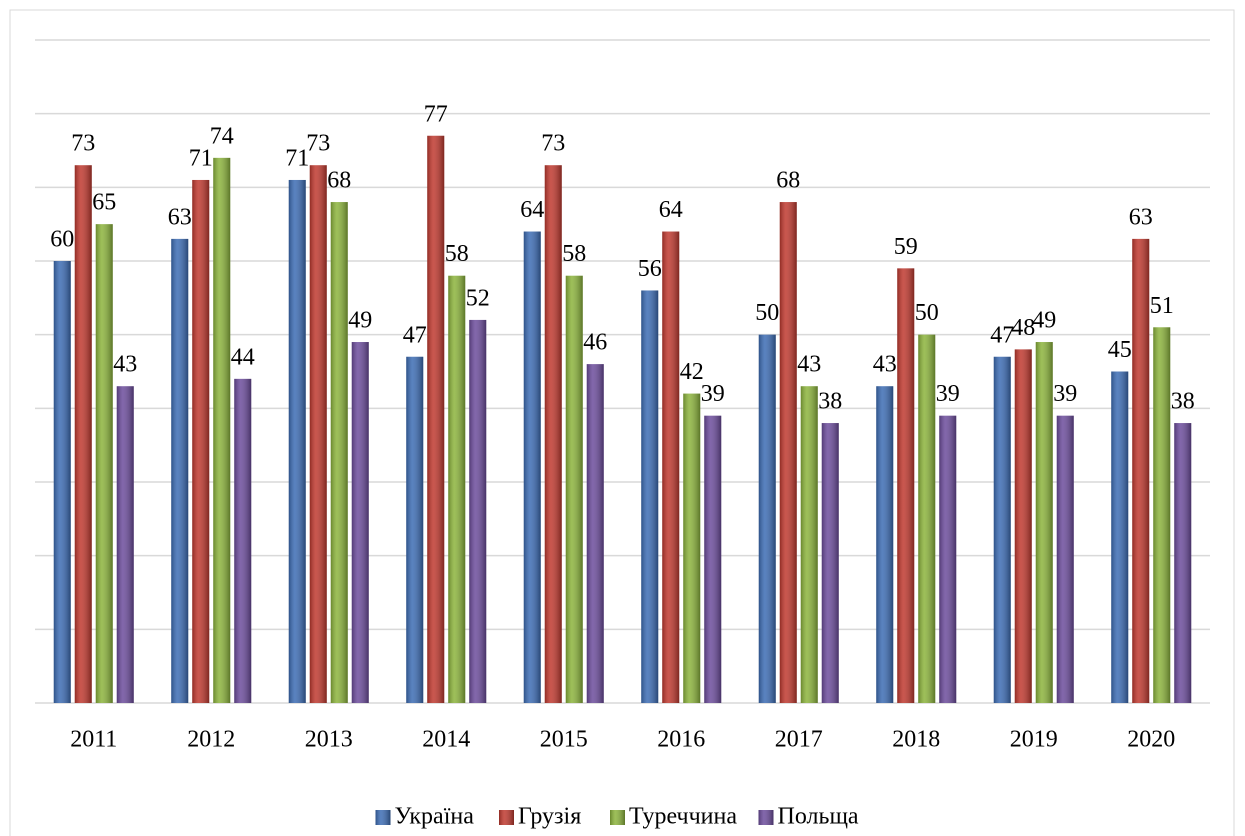  Describe the element at coordinates (1120, 350) in the screenshot. I see `data-label: 45` at that location.